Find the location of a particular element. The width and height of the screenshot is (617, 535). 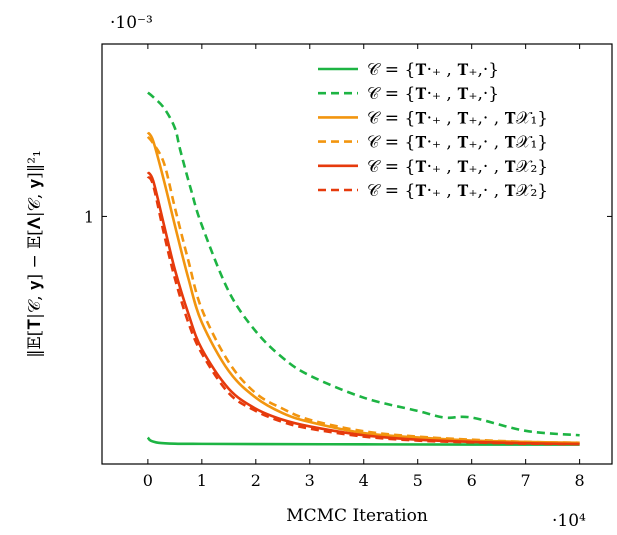

y-tick-label: 1 is located at coordinates (89, 216).